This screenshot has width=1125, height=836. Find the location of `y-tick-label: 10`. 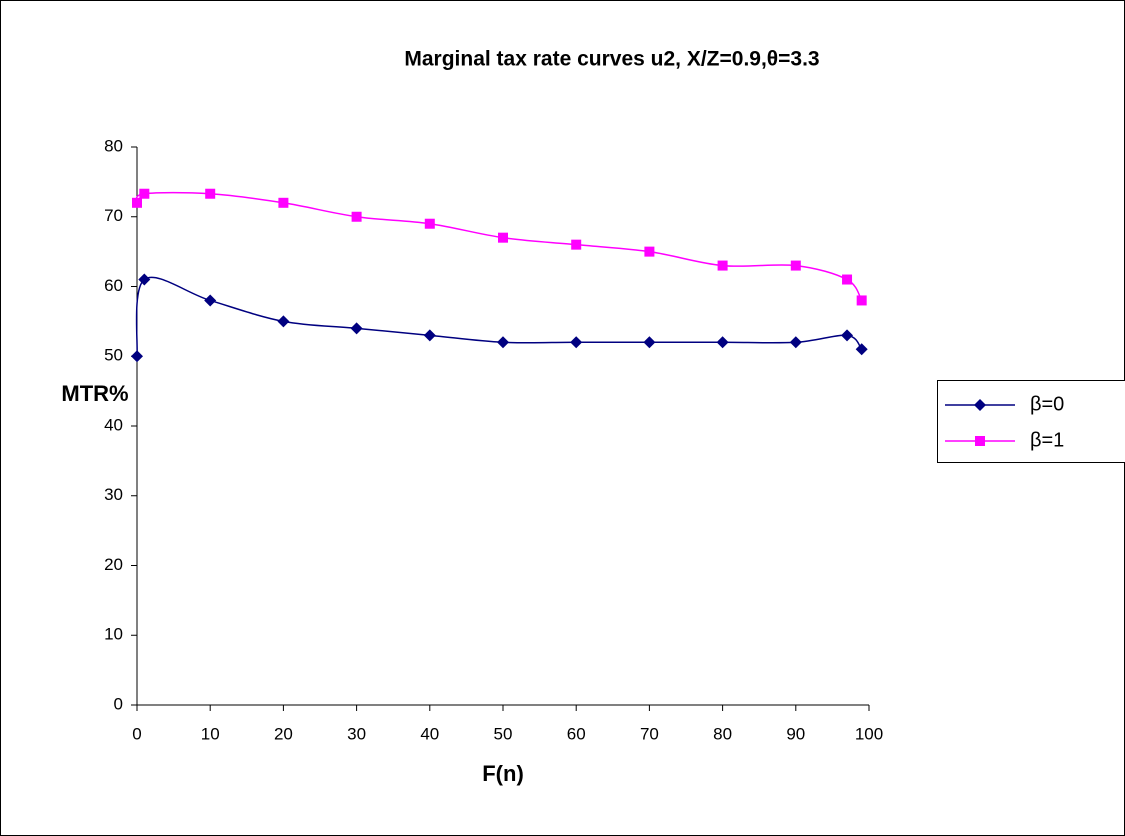

y-tick-label: 10 is located at coordinates (113, 634).